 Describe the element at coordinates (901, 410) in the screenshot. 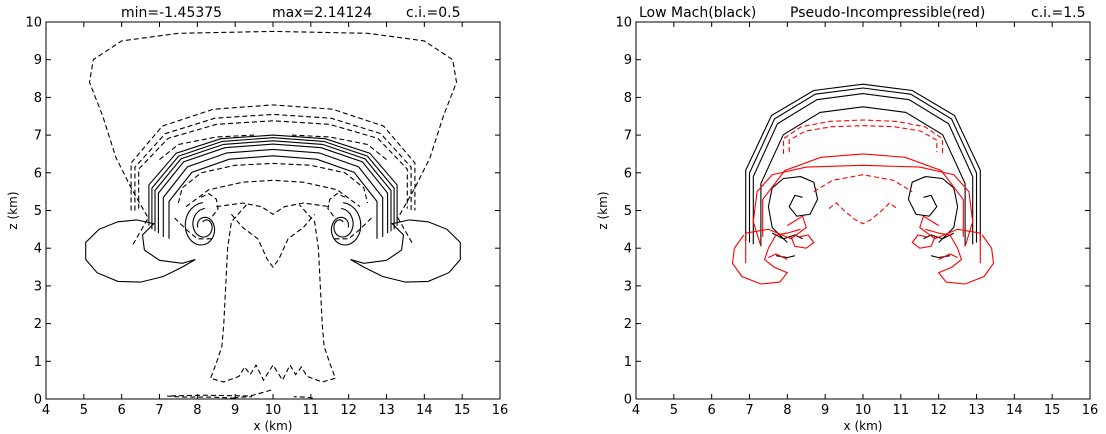

I see `x-tick-label: 11` at that location.